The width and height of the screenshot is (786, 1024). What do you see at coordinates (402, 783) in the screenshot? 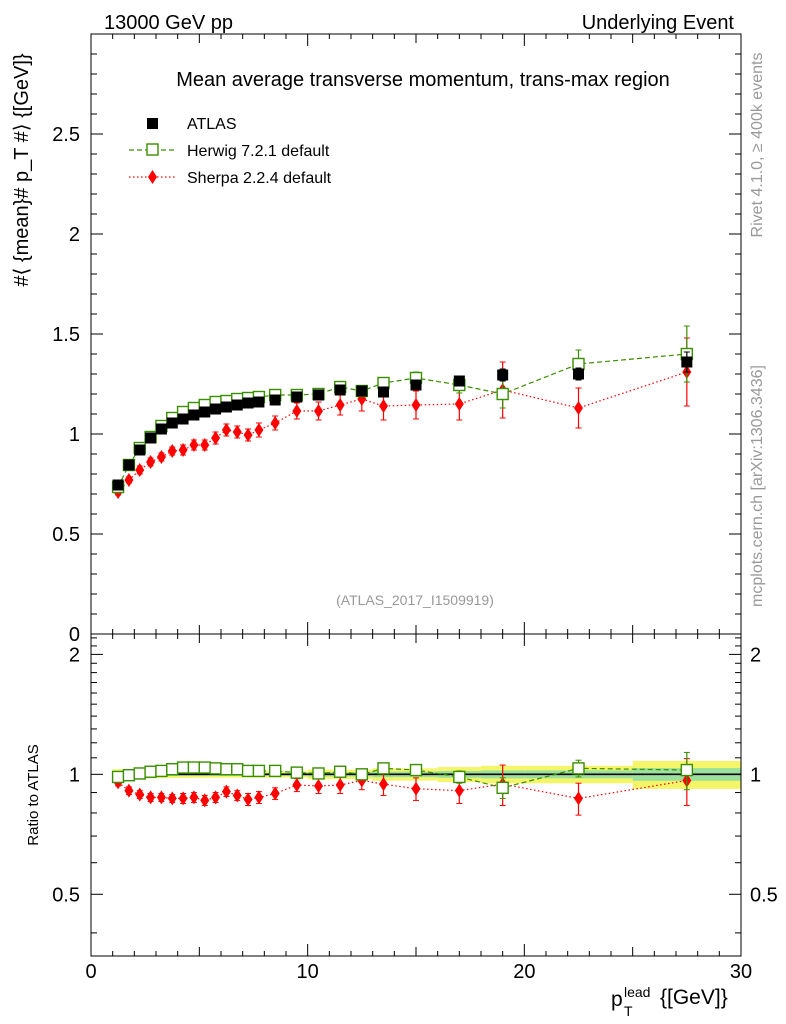
I see `ratio-series-layer` at bounding box center [402, 783].